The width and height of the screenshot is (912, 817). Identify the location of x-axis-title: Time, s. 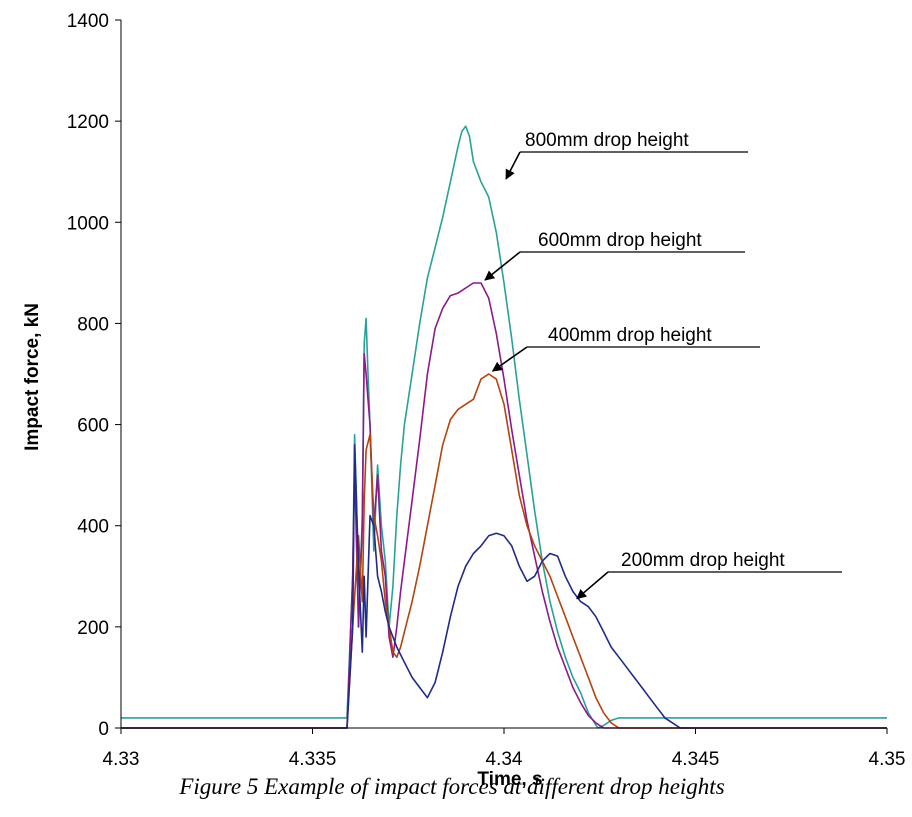
(509, 779).